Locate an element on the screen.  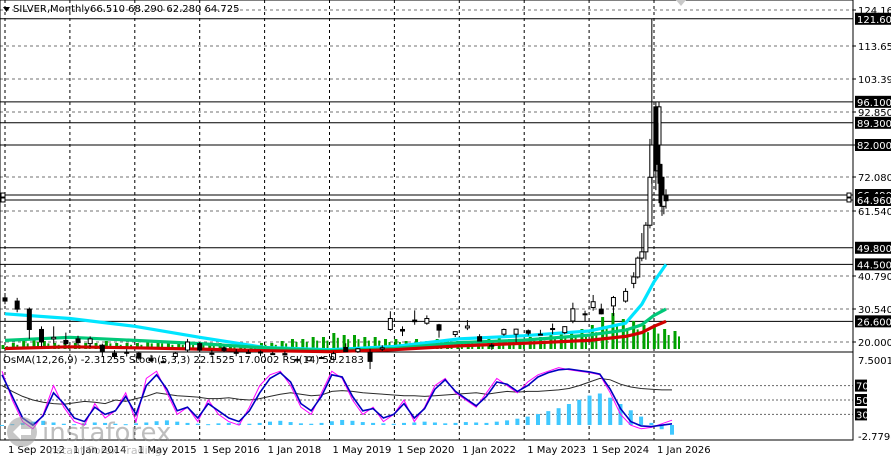
indicator-level-label: 50 is located at coordinates (862, 401).